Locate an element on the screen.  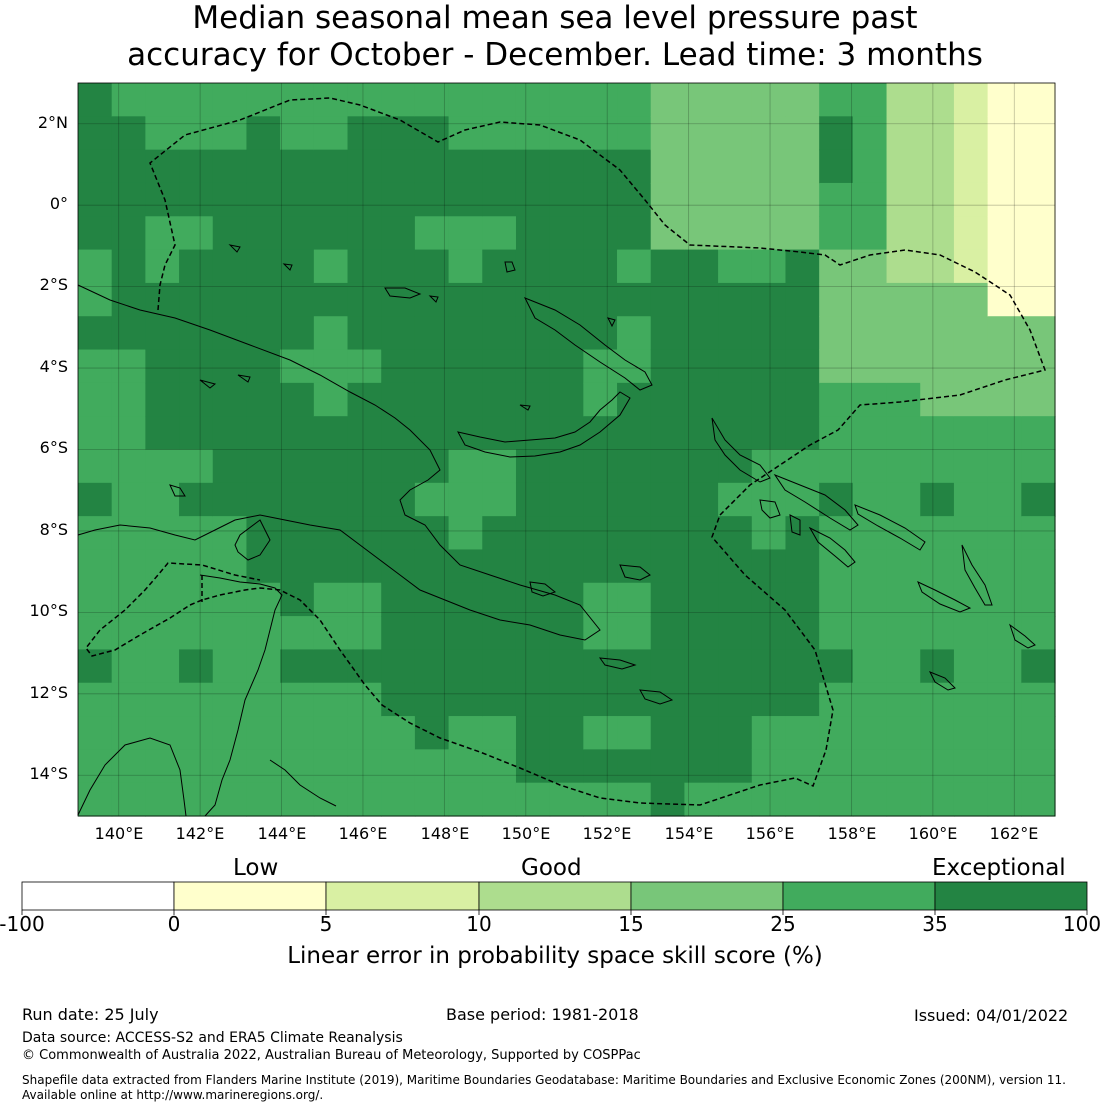
lat-label: 8°S is located at coordinates (53, 529).